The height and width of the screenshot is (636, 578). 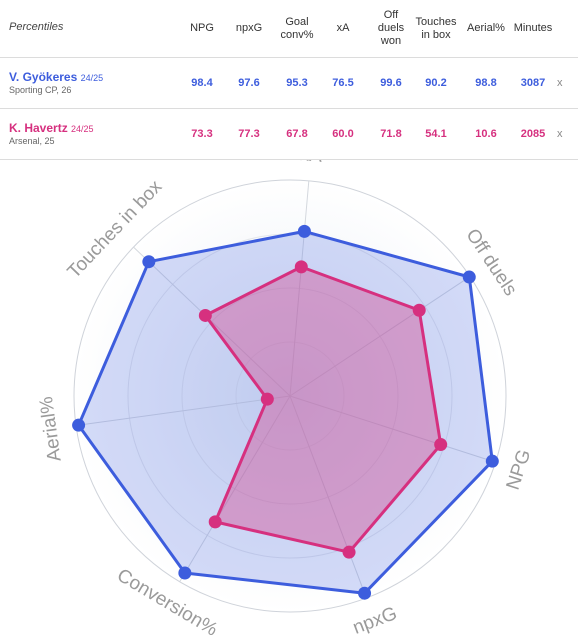 I want to click on stat-off-duels: 99.6, so click(x=391, y=83).